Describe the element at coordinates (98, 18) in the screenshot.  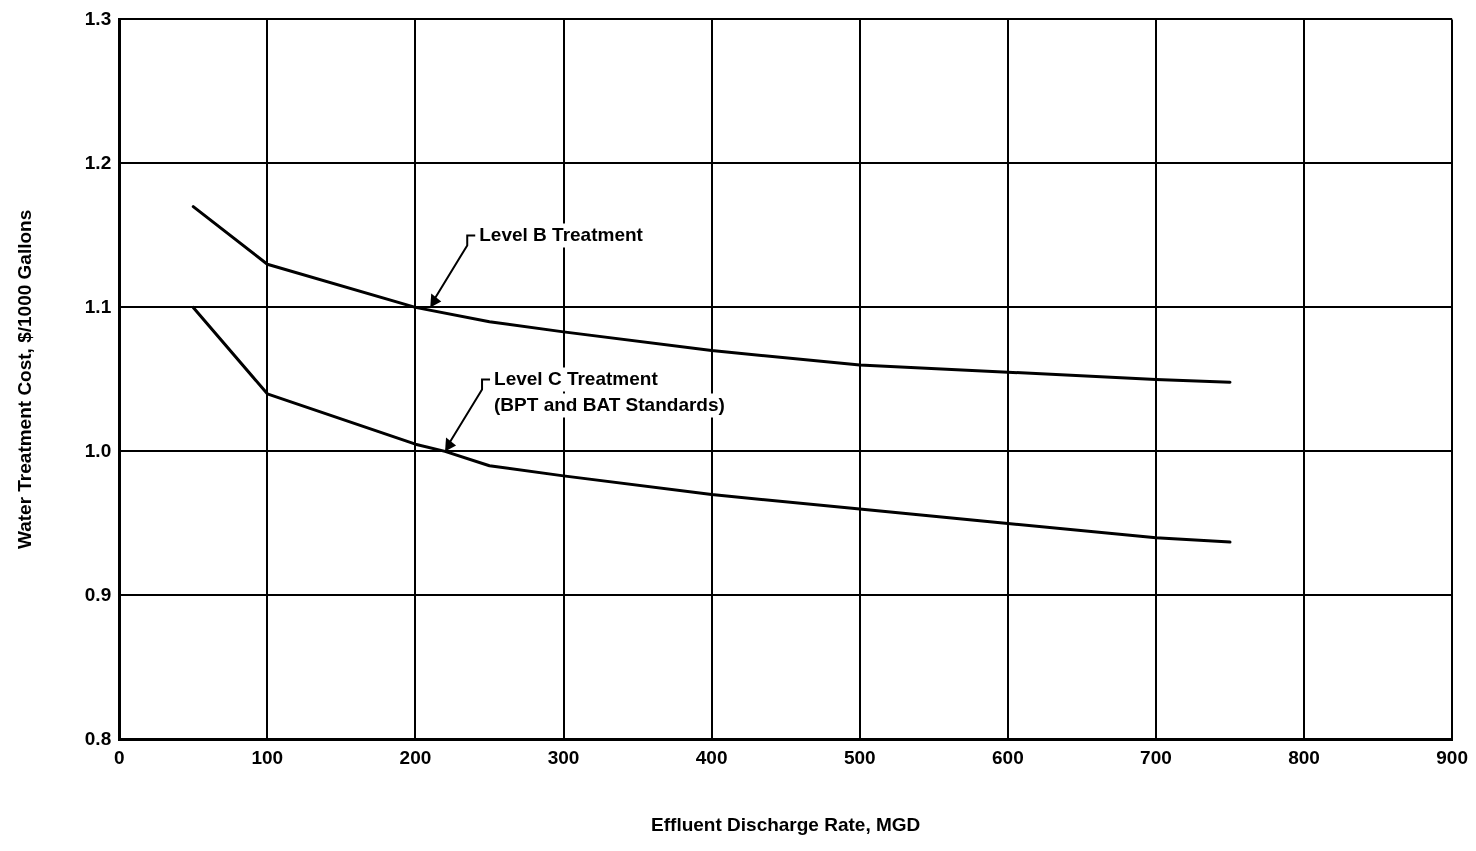
I see `y-tick-label: 1.3` at that location.